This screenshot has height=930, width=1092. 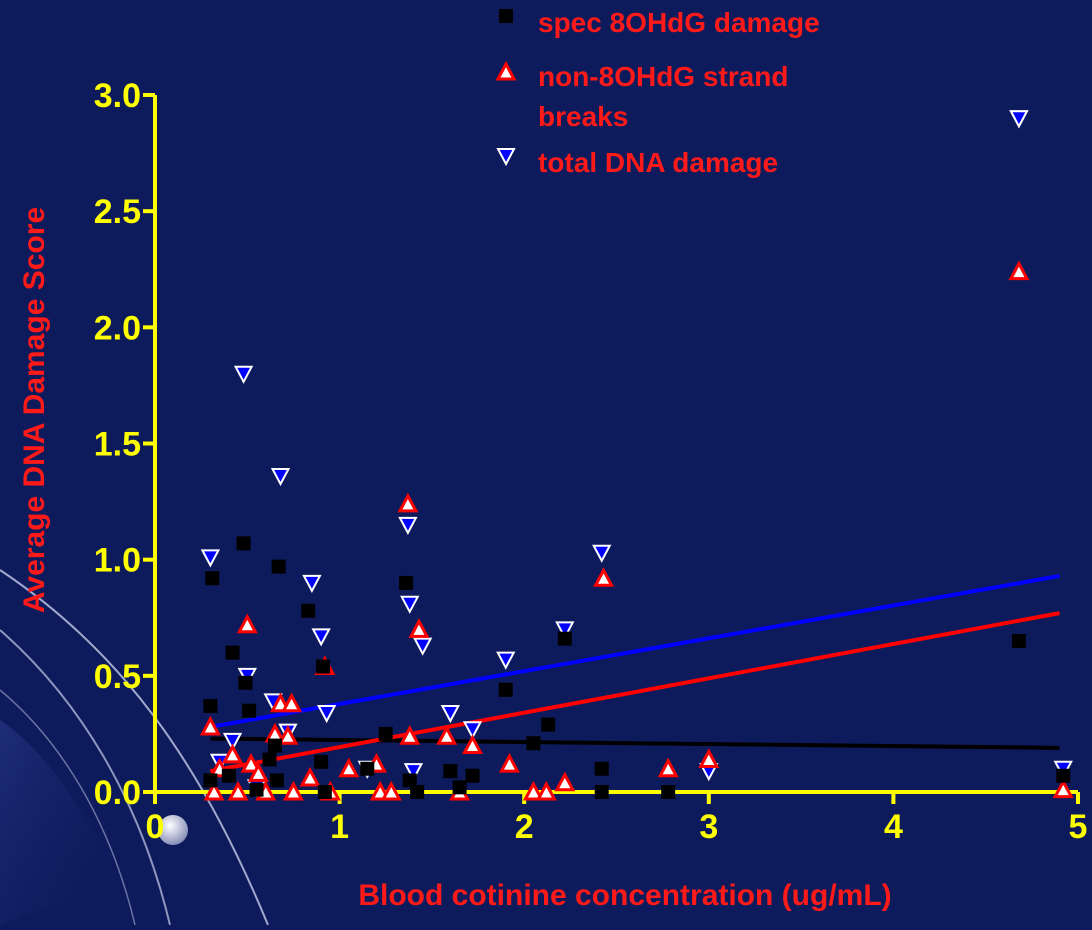 What do you see at coordinates (708, 827) in the screenshot?
I see `x-tick-label: 3` at bounding box center [708, 827].